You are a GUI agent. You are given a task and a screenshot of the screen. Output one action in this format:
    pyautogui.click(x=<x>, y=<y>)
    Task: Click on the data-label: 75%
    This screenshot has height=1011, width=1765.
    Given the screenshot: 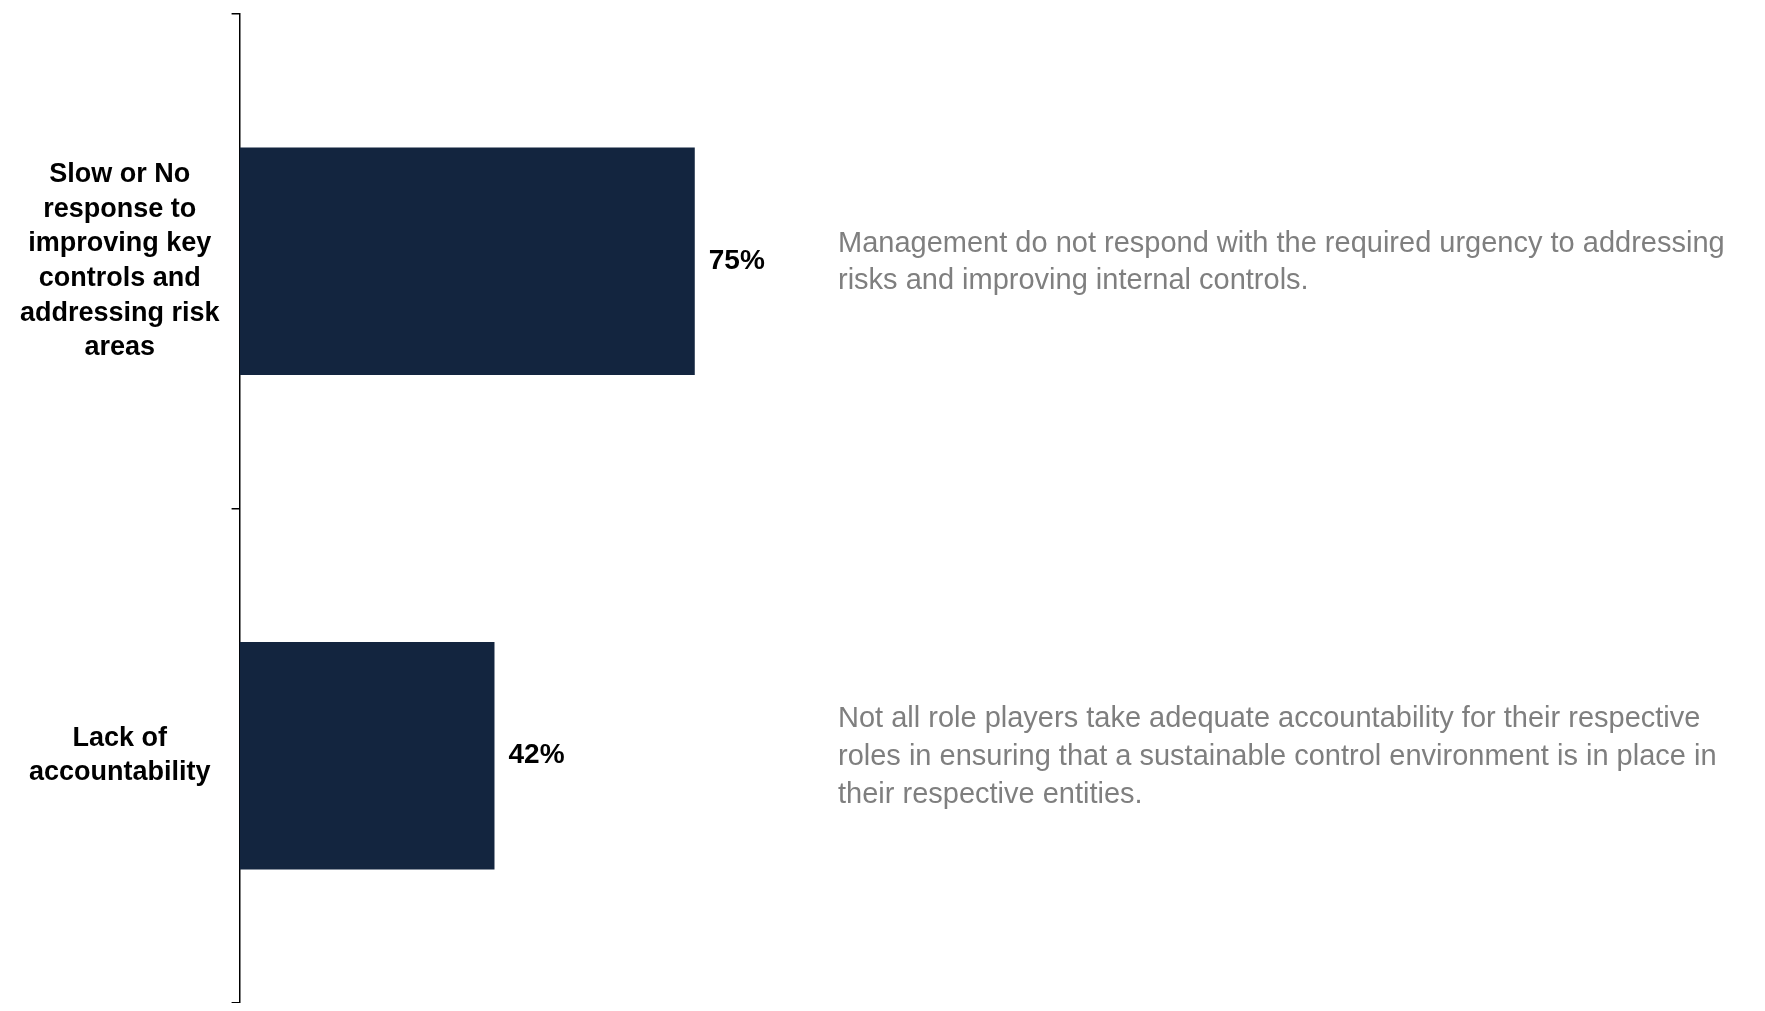 What is the action you would take?
    pyautogui.click(x=736, y=259)
    